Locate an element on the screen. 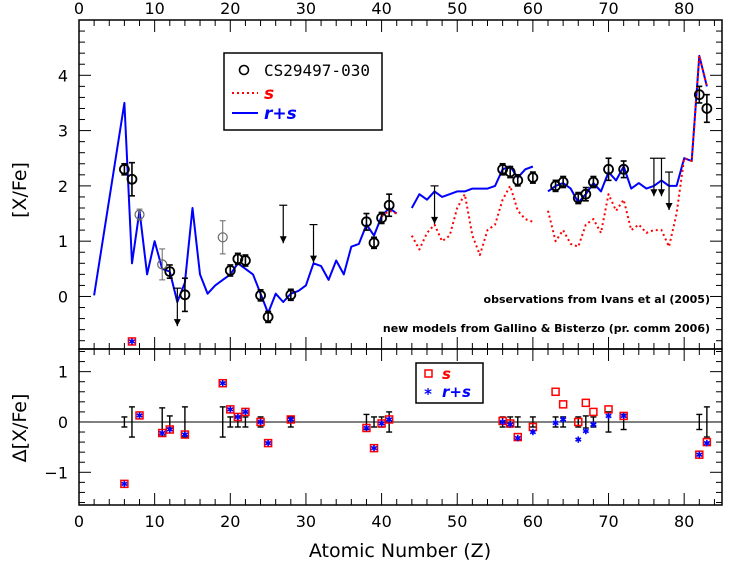  x-tick-label-bottom: 20 is located at coordinates (230, 521).